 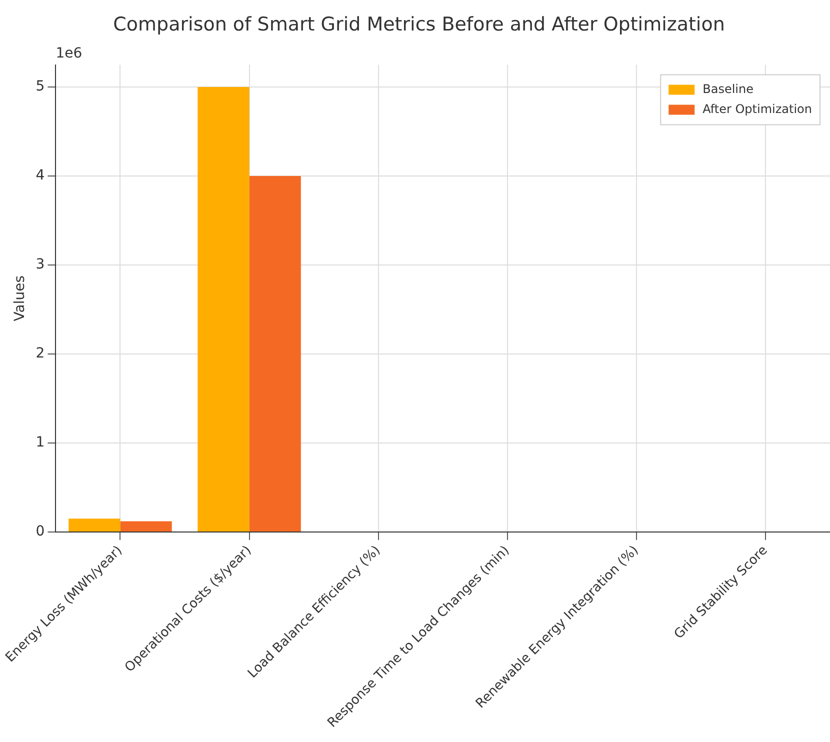 What do you see at coordinates (40, 176) in the screenshot?
I see `y-tick-label: 4` at bounding box center [40, 176].